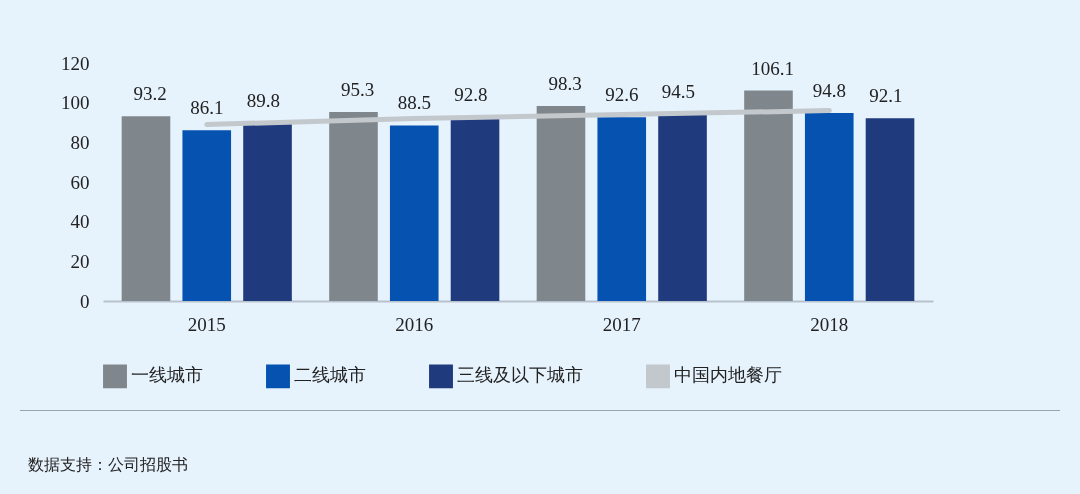 This screenshot has width=1080, height=494. What do you see at coordinates (621, 324) in the screenshot?
I see `x-tick-label: 2017` at bounding box center [621, 324].